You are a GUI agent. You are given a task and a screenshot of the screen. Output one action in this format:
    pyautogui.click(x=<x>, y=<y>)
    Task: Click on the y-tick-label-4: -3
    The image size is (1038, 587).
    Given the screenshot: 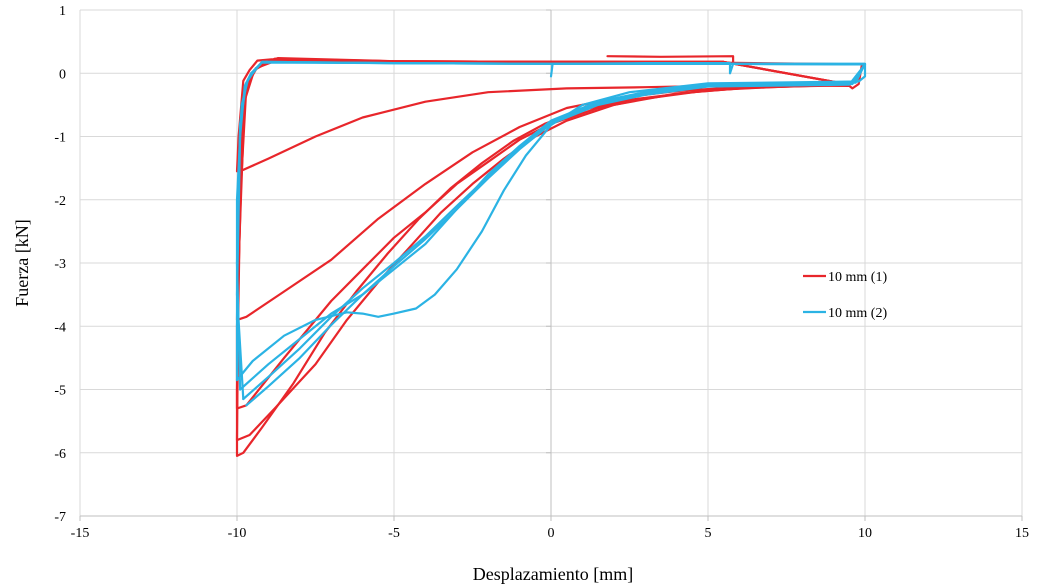 What is the action you would take?
    pyautogui.click(x=60, y=264)
    